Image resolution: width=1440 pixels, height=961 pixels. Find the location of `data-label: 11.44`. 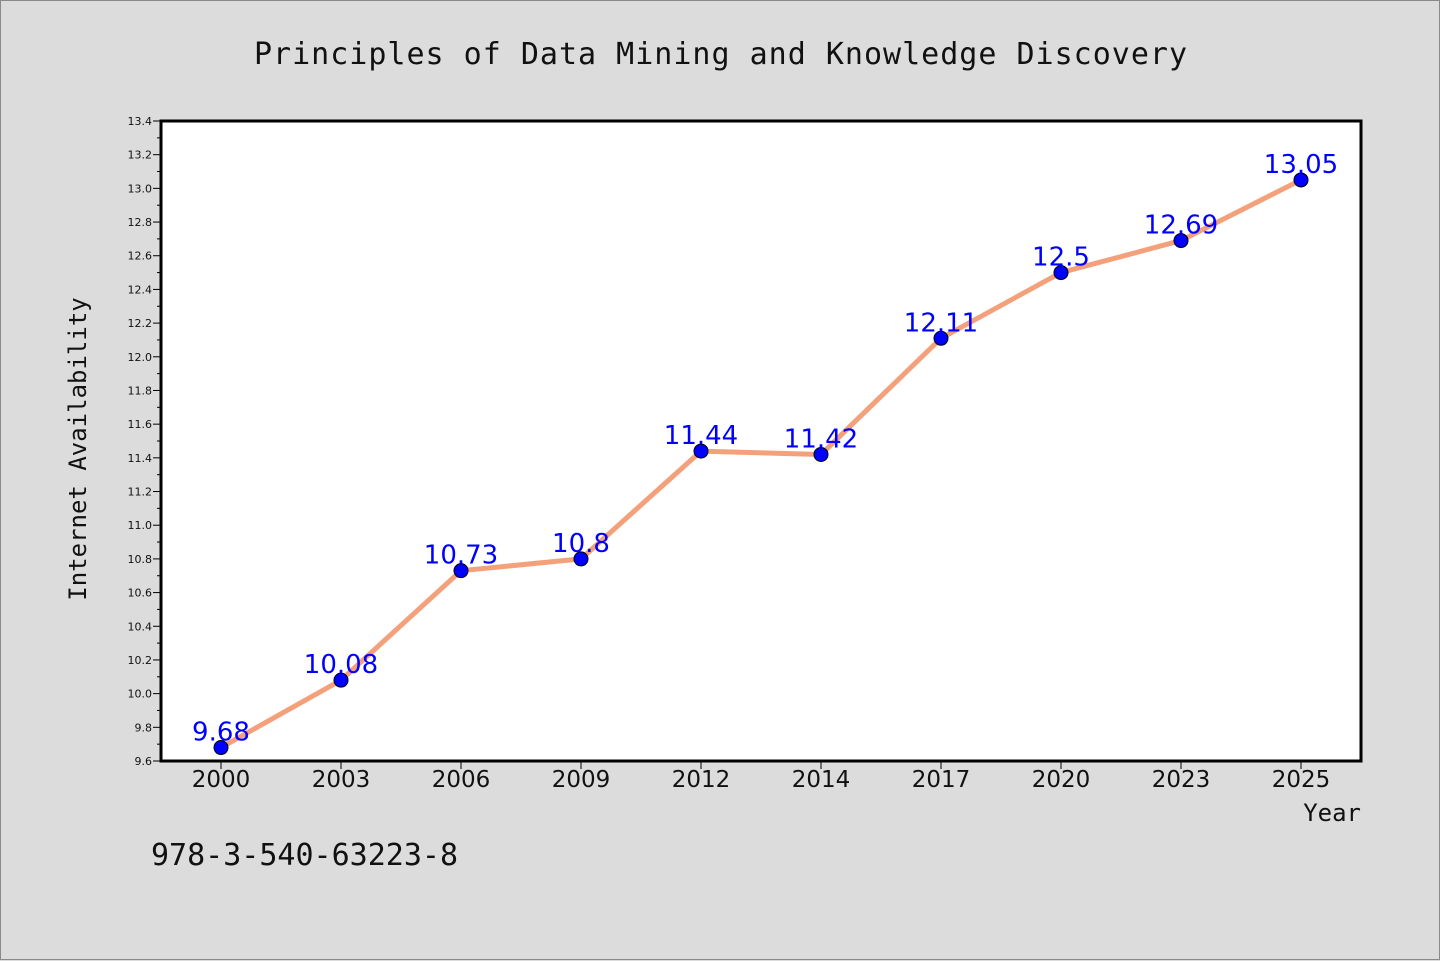

data-label: 11.44 is located at coordinates (701, 436).